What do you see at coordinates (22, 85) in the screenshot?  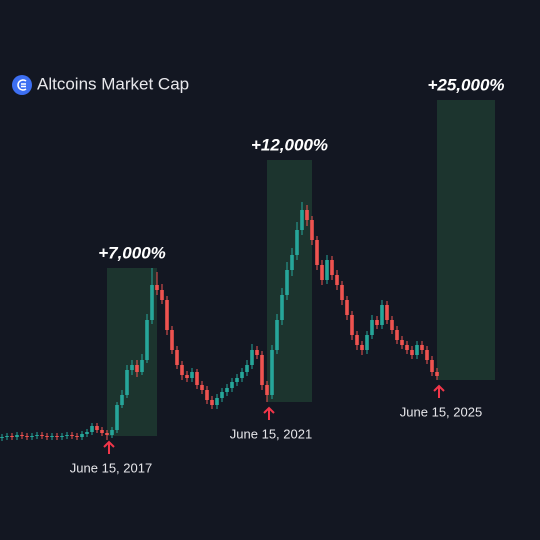 I see `logo` at bounding box center [22, 85].